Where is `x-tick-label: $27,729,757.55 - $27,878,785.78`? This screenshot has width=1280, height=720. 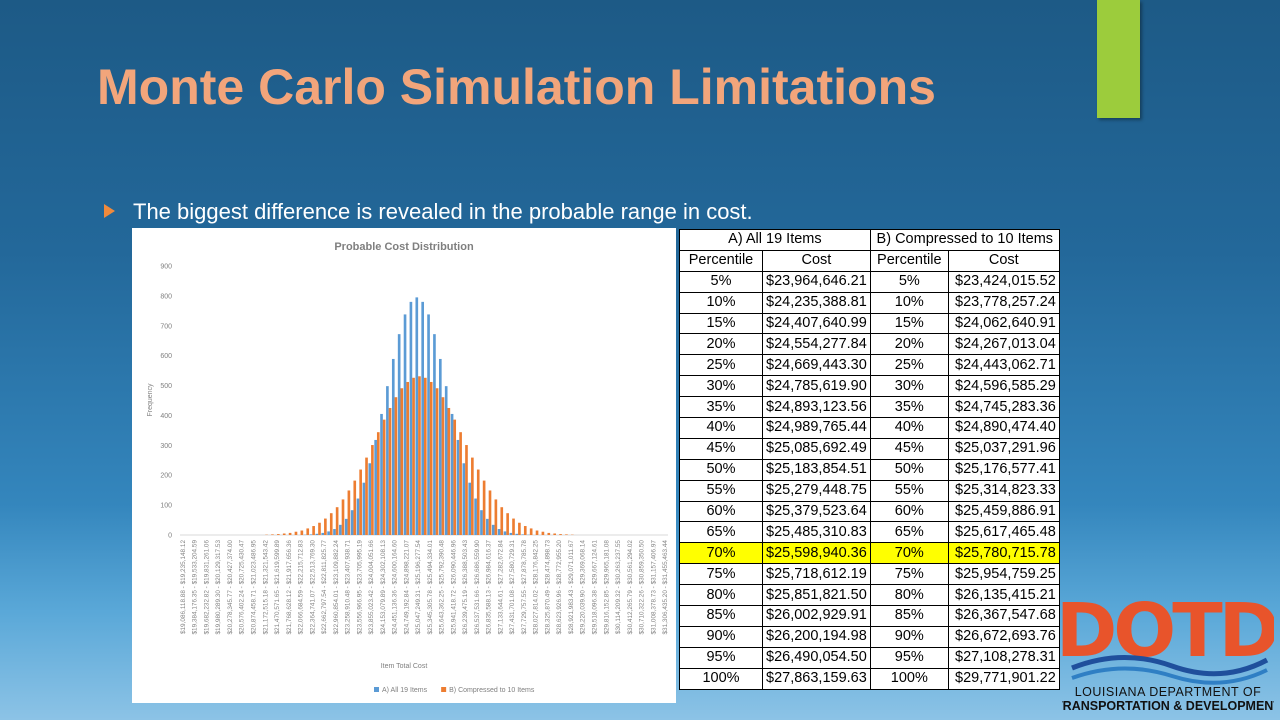
x-tick-label: $27,729,757.55 - $27,878,785.78 is located at coordinates (524, 587).